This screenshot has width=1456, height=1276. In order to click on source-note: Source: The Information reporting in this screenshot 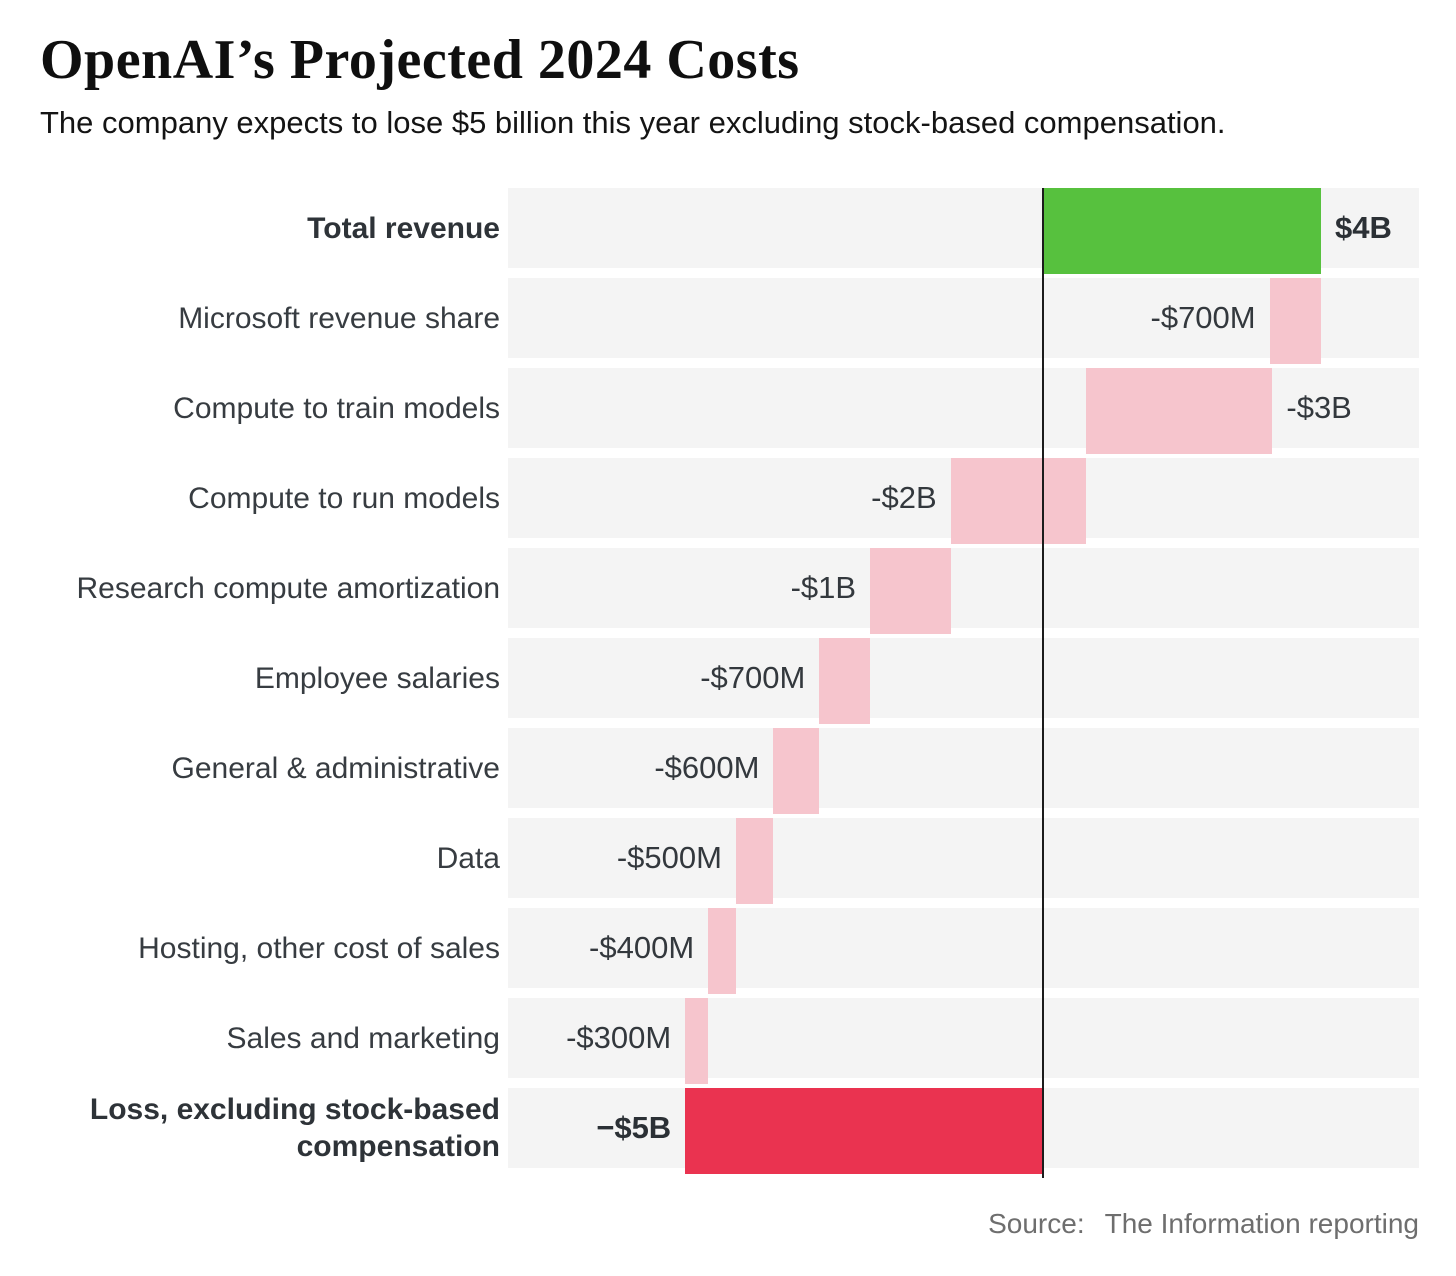, I will do `click(729, 1224)`.